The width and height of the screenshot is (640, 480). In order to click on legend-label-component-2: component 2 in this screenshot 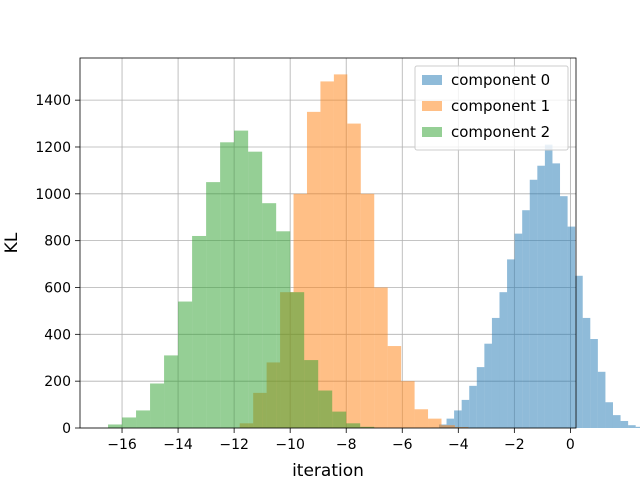, I will do `click(500, 132)`.